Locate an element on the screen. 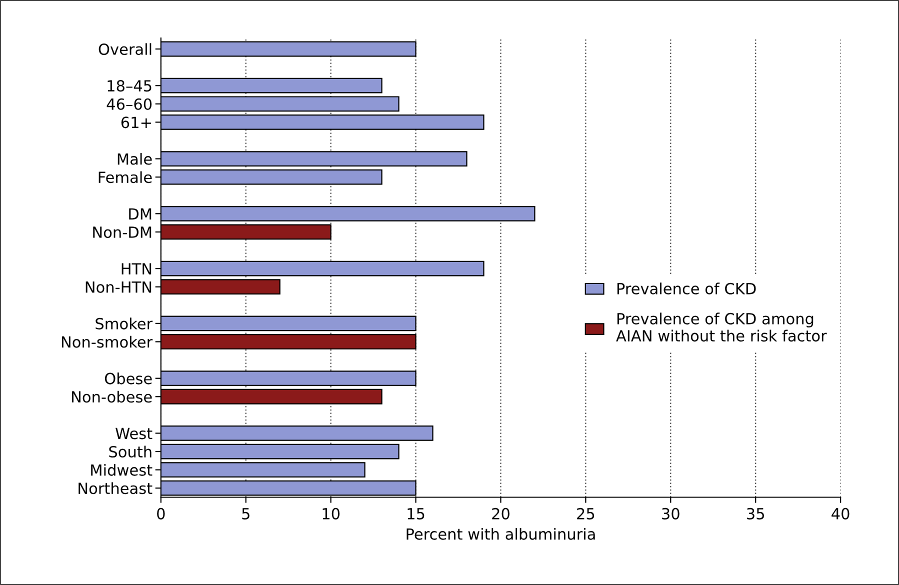 Image resolution: width=899 pixels, height=585 pixels. y-tick-label: Northeast is located at coordinates (115, 488).